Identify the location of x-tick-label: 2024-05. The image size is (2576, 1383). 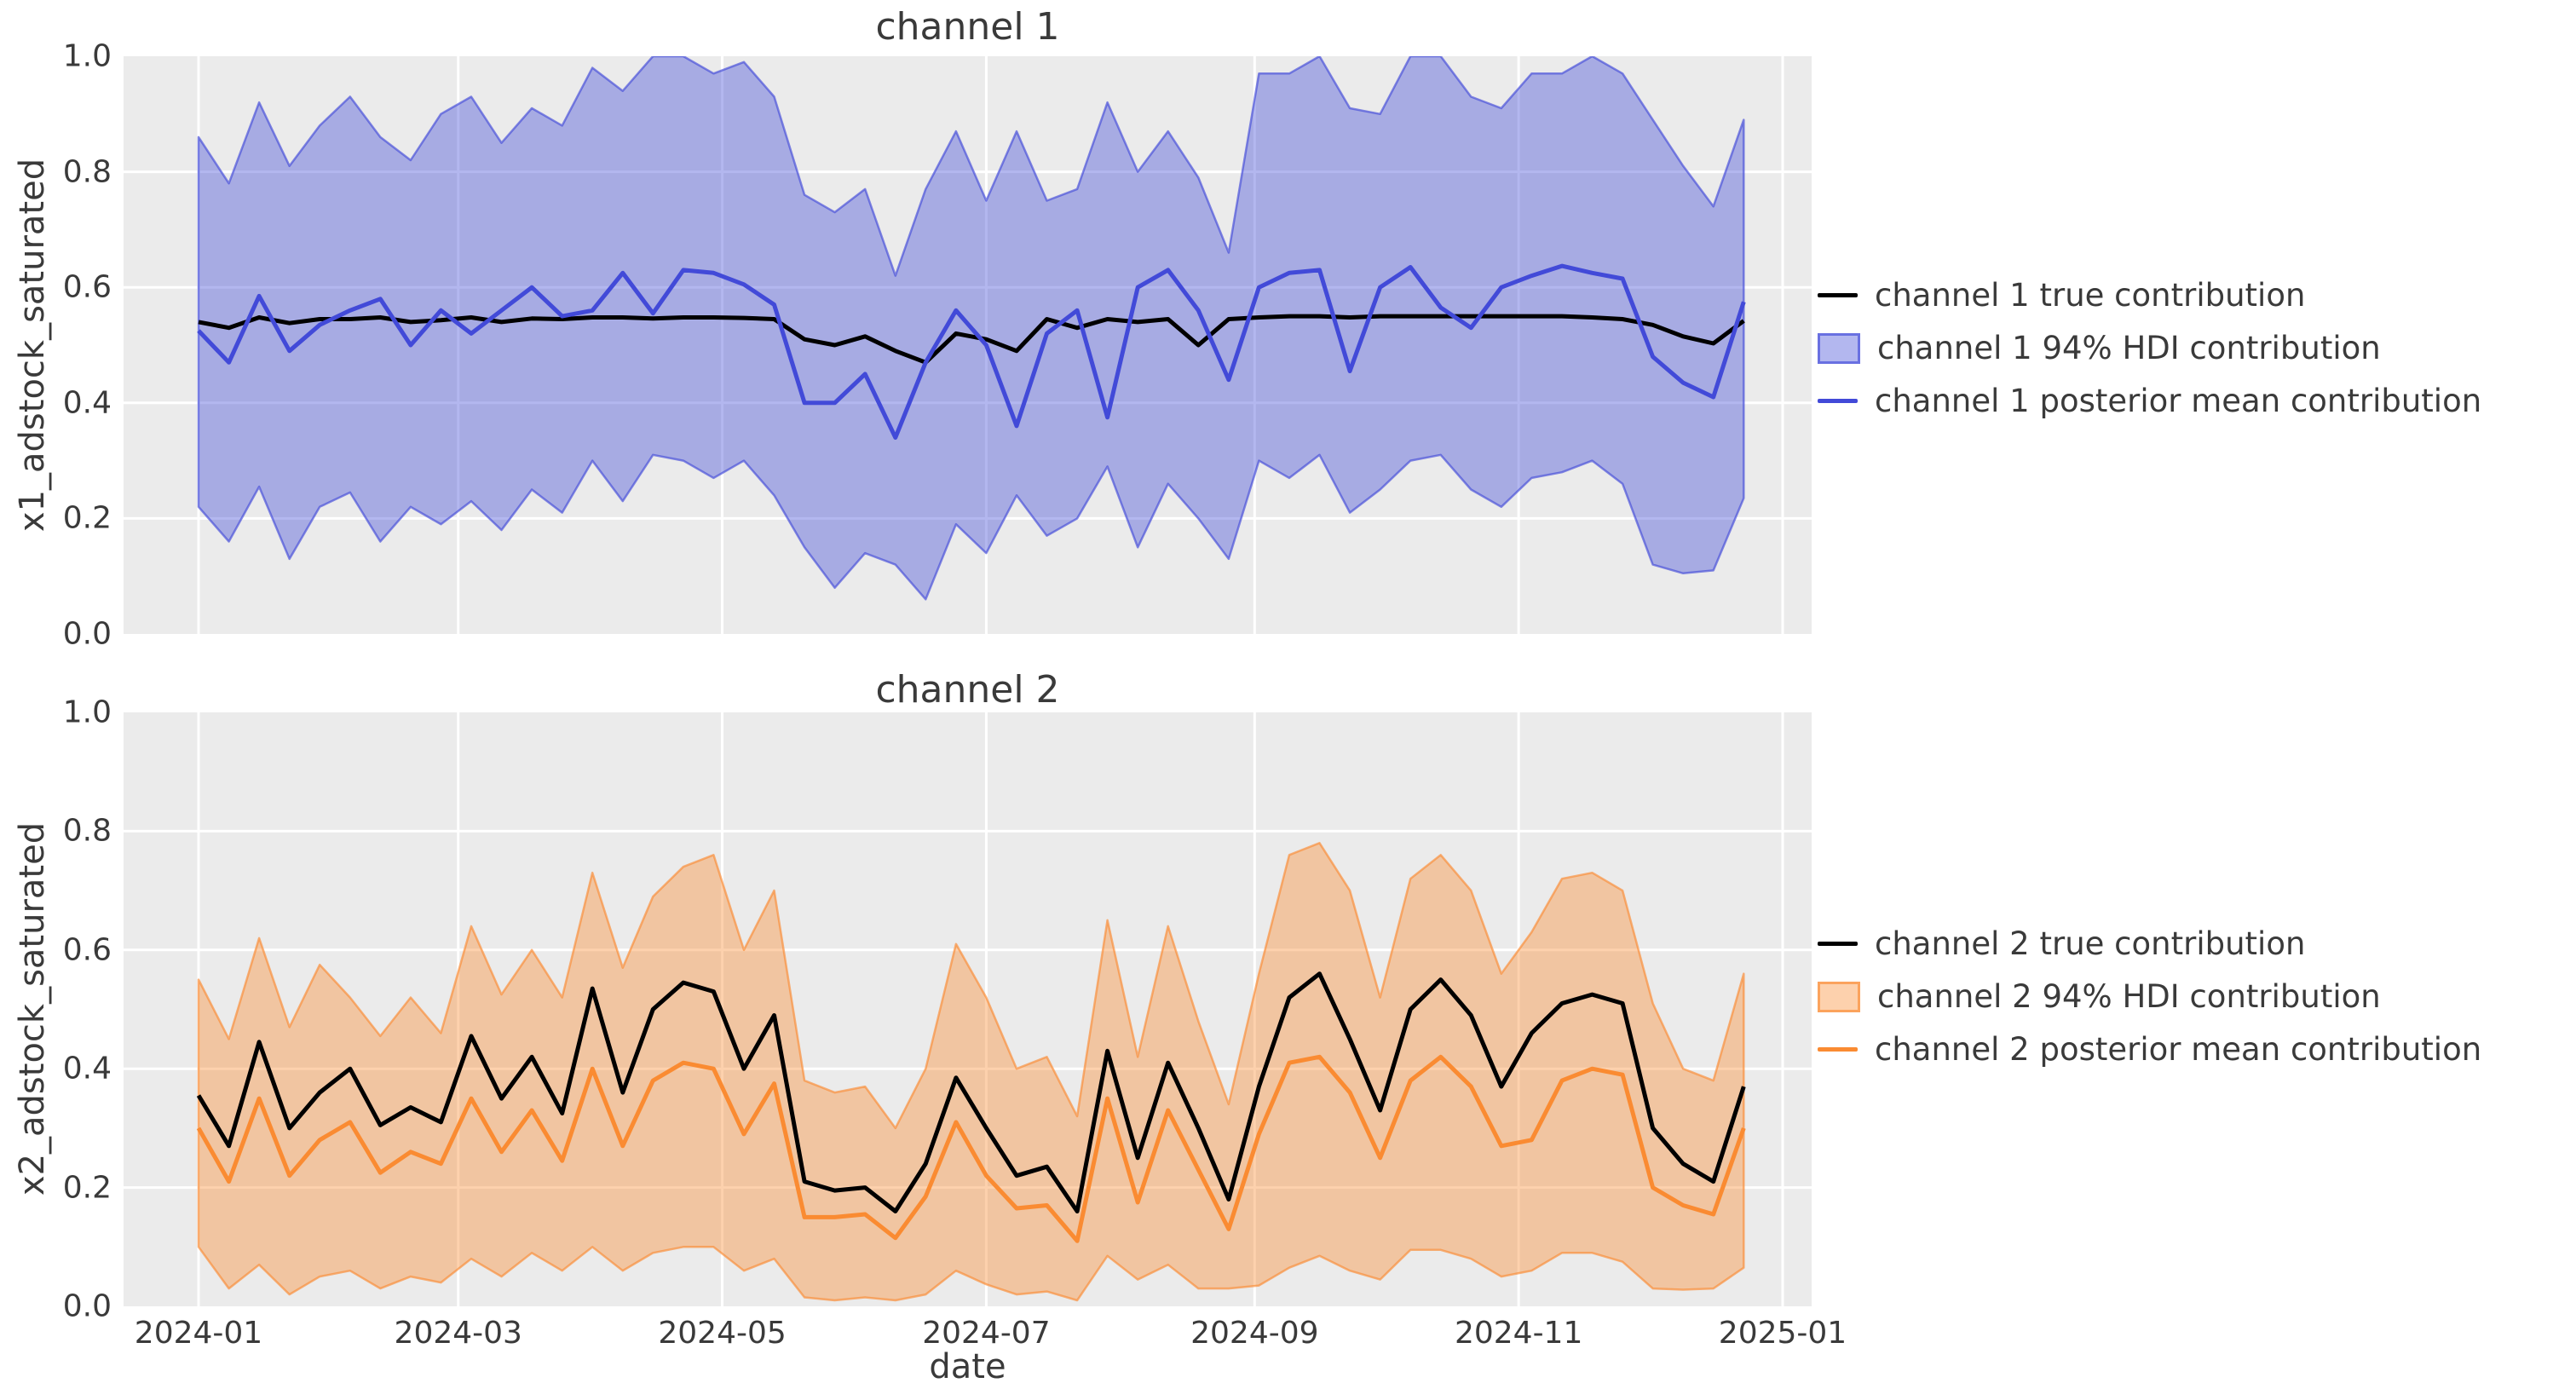
(722, 1333).